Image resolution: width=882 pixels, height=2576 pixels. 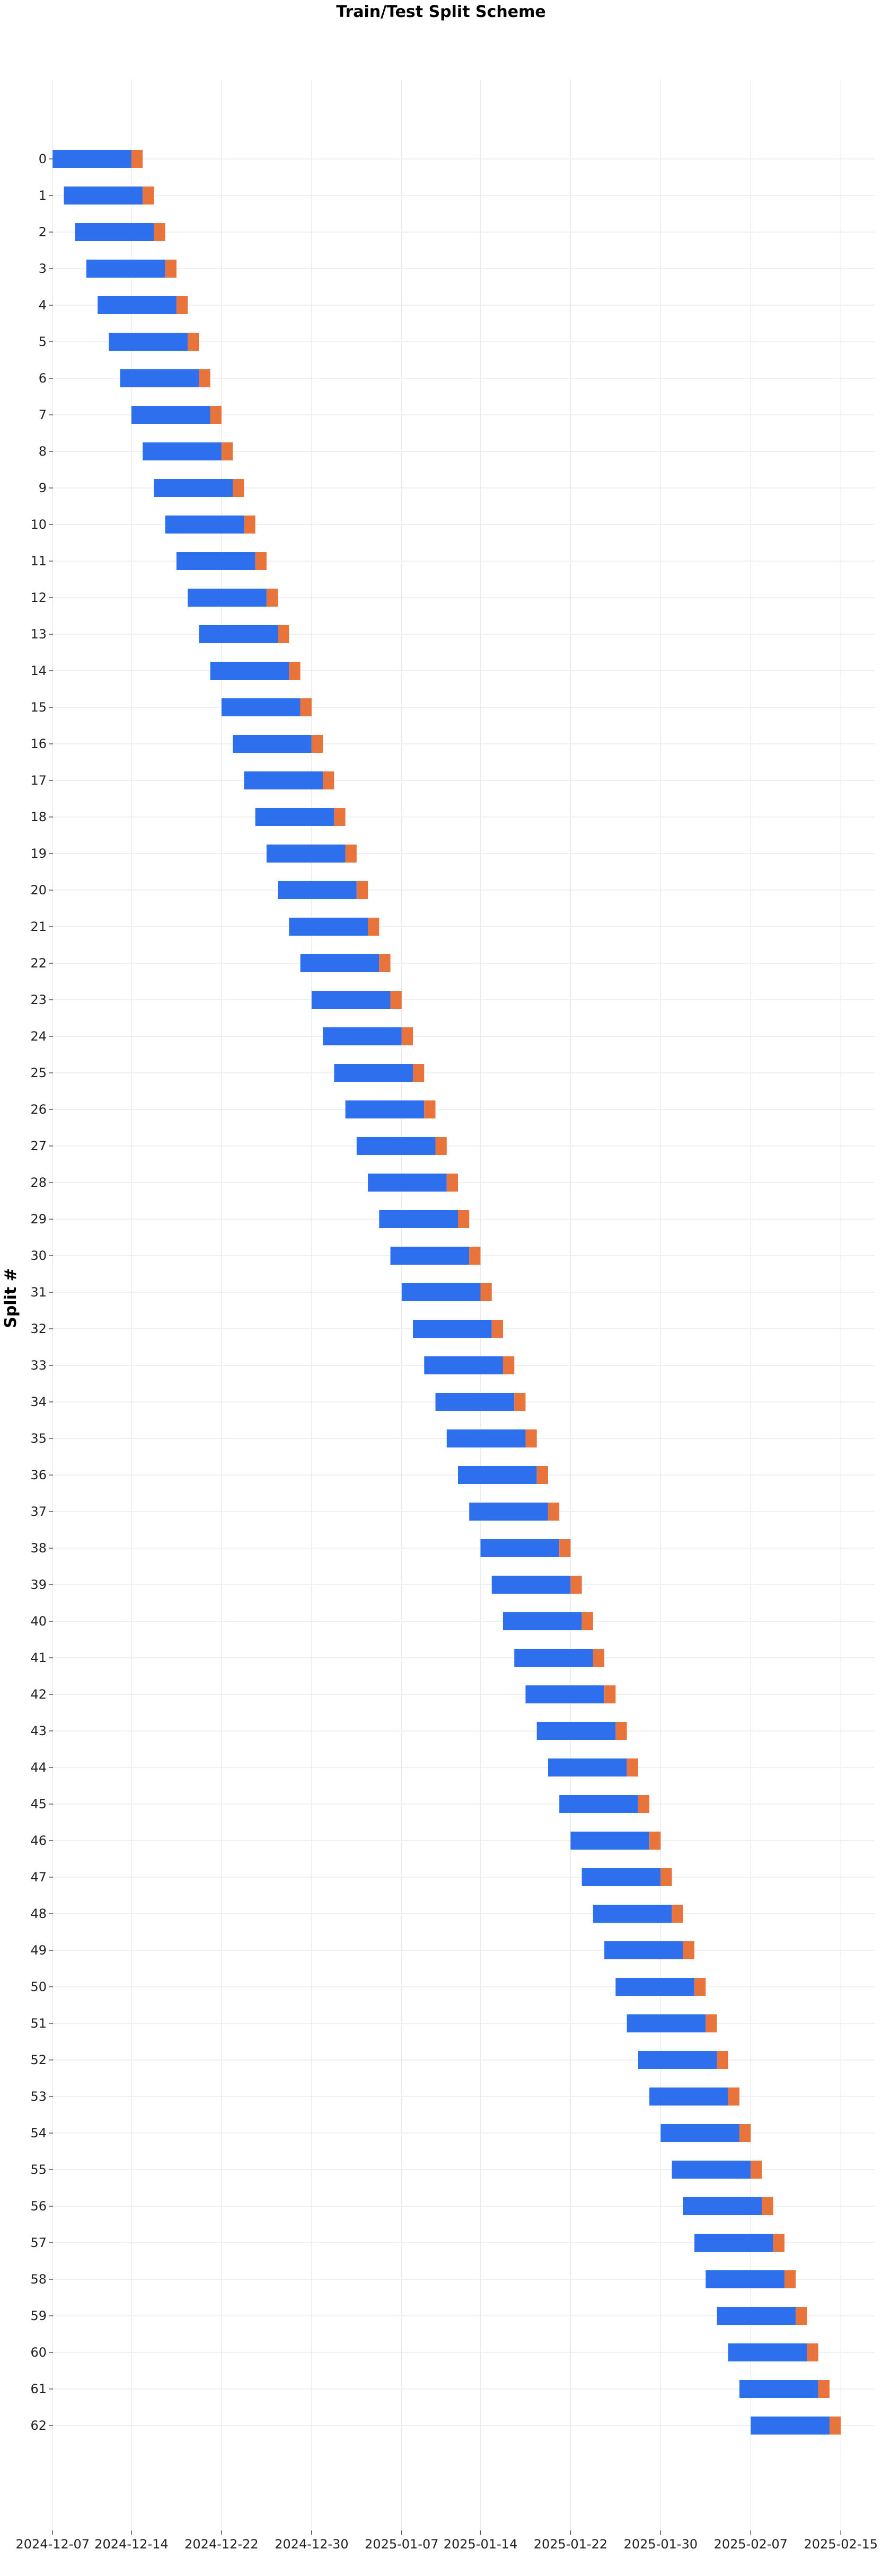 What do you see at coordinates (38, 2023) in the screenshot?
I see `y-tick-label: 51` at bounding box center [38, 2023].